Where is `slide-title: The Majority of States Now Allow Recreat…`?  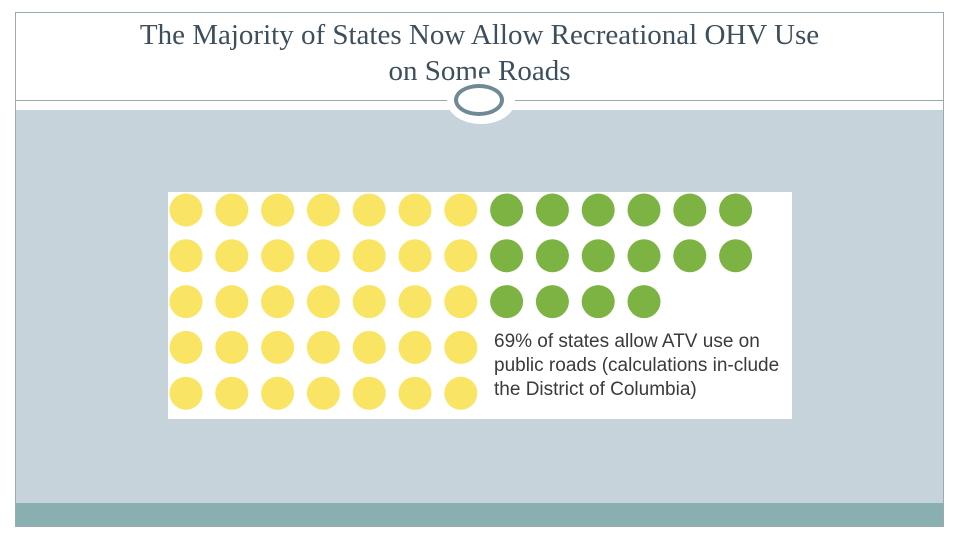 slide-title: The Majority of States Now Allow Recreat… is located at coordinates (479, 53).